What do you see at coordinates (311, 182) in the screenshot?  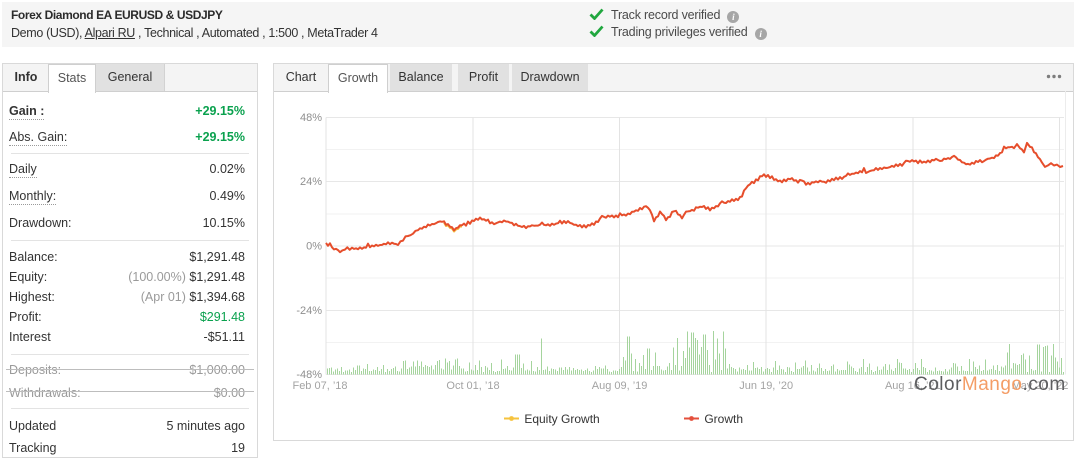 I see `svg-text: 24%` at bounding box center [311, 182].